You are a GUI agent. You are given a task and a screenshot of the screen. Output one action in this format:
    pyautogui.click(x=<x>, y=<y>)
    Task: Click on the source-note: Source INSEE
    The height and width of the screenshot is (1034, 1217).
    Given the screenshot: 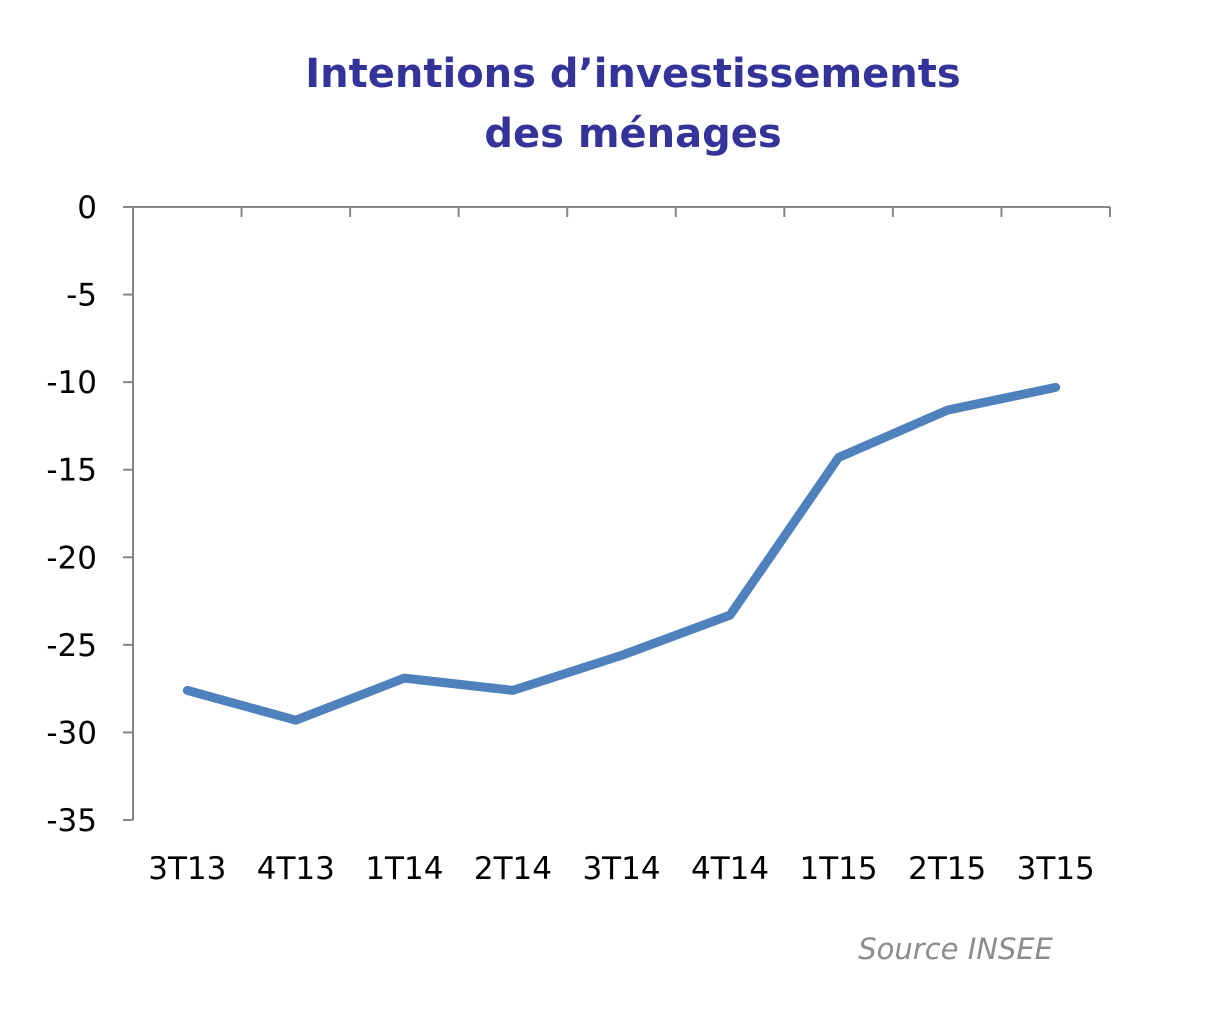 What is the action you would take?
    pyautogui.click(x=955, y=949)
    